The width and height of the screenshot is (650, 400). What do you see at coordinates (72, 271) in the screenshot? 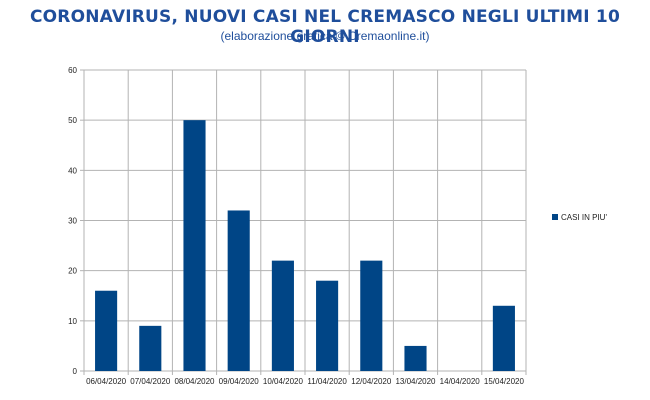
I see `y-tick-label: 20` at bounding box center [72, 271].